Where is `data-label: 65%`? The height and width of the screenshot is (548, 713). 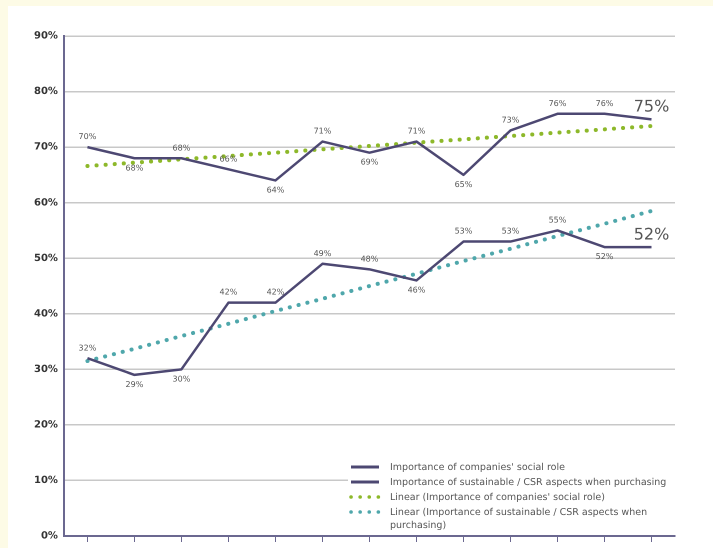
data-label: 65% is located at coordinates (463, 184).